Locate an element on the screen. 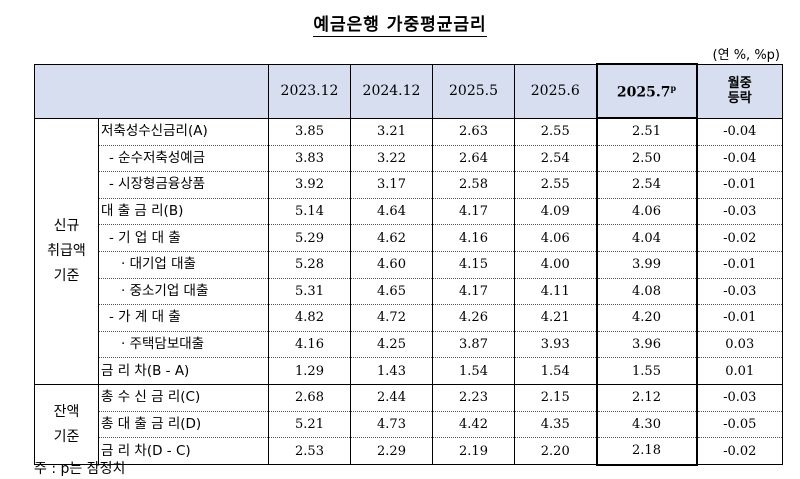  page-title-text: 예금은행 가중평균금리 is located at coordinates (400, 26).